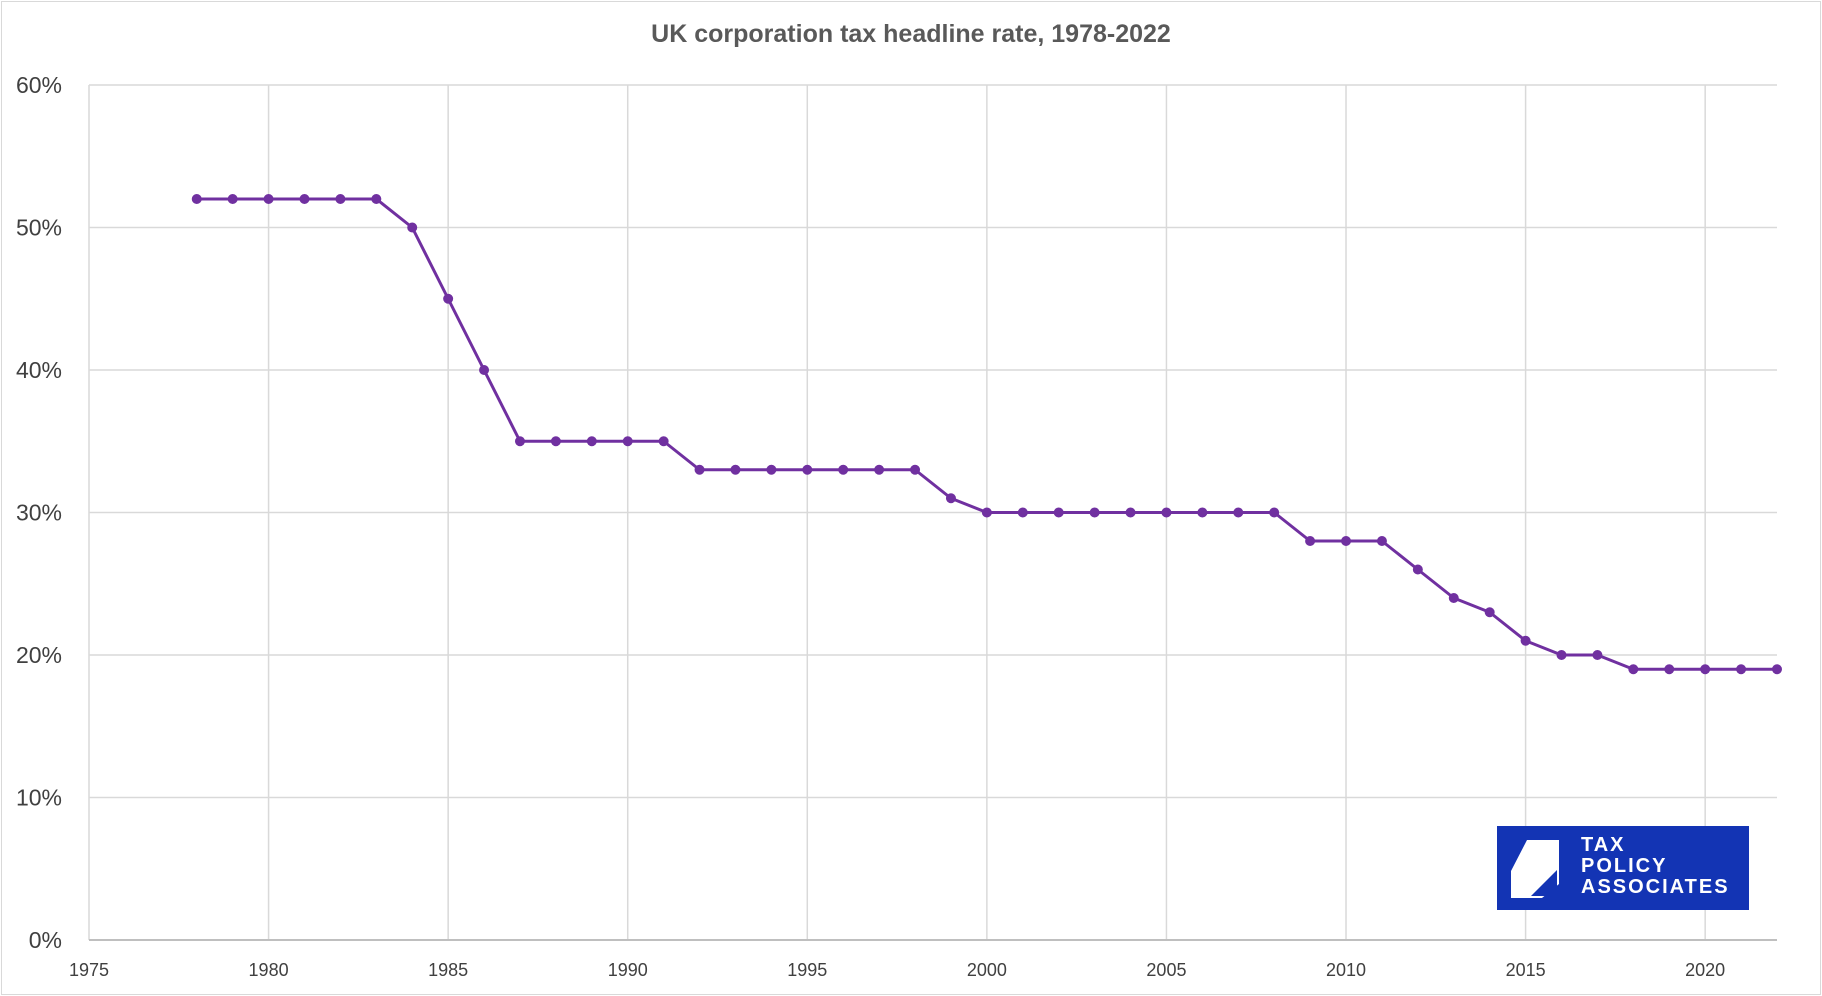 The image size is (1822, 996). I want to click on x-tick-label: 2005, so click(1166, 970).